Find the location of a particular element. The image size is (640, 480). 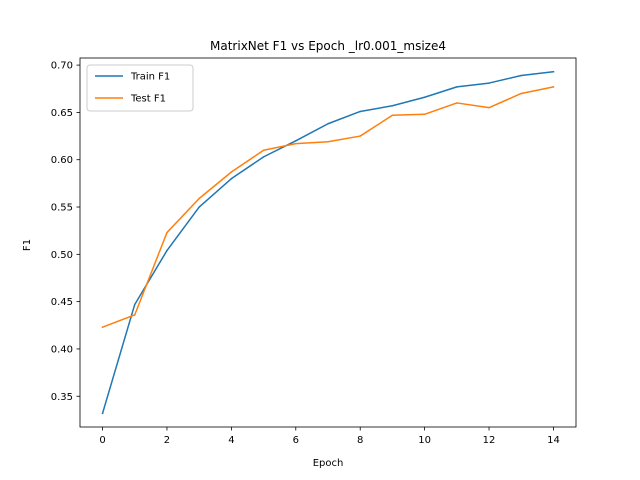

y-tick-label-5: 0.60 is located at coordinates (62, 160).